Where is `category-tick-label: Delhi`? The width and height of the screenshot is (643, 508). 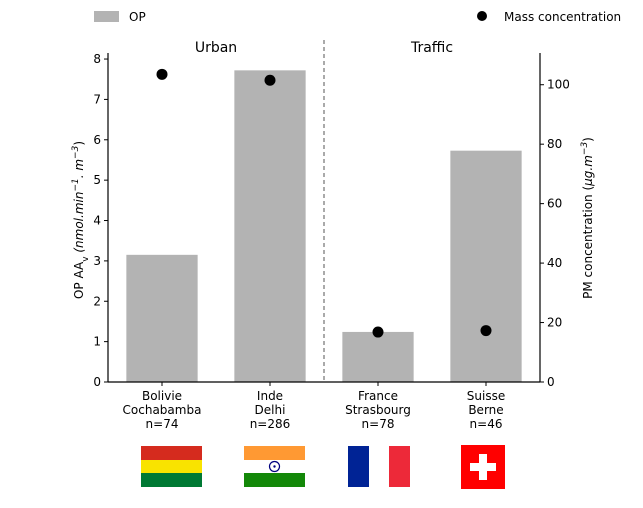
category-tick-label: Delhi is located at coordinates (270, 410).